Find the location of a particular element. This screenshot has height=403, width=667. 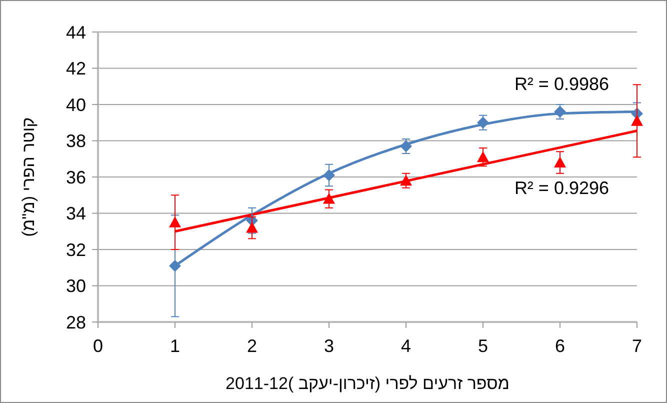

x-tick-label: 1 is located at coordinates (175, 346).